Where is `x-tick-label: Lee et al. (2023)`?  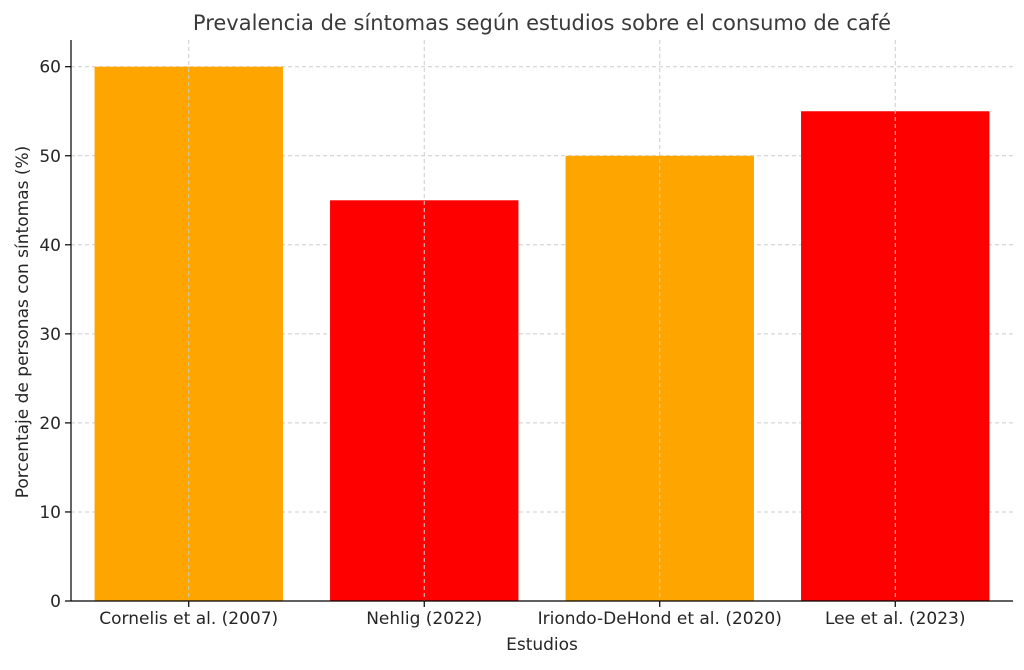 x-tick-label: Lee et al. (2023) is located at coordinates (895, 619).